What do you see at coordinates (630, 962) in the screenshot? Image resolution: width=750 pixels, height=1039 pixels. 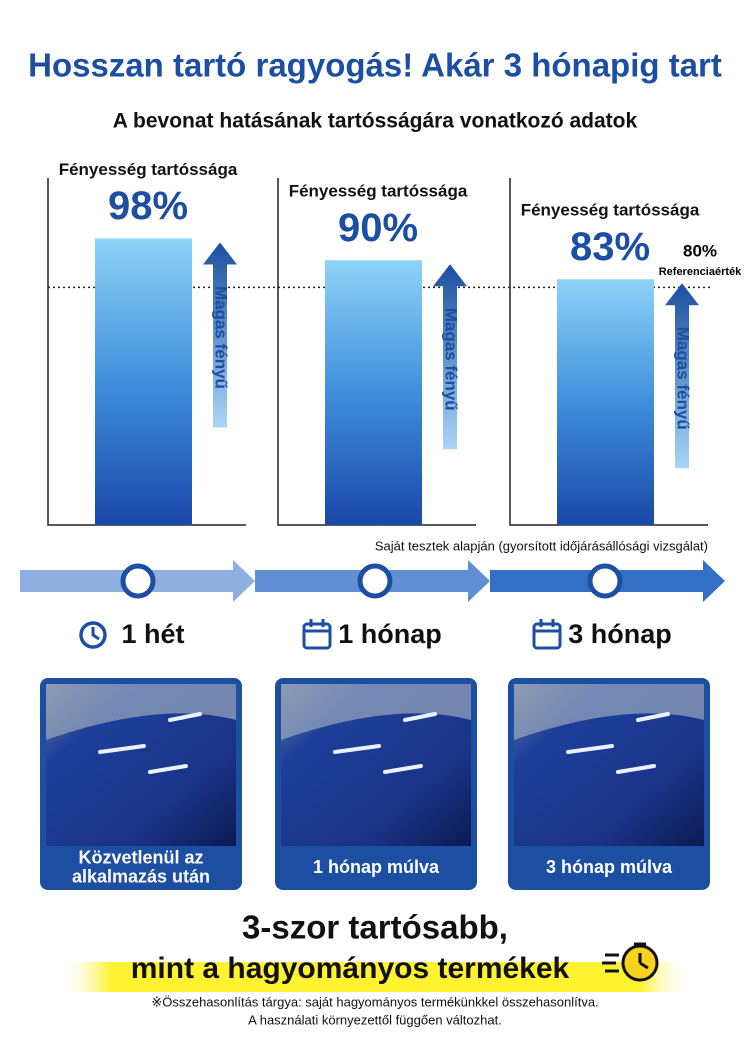 I see `stopwatch-icon` at bounding box center [630, 962].